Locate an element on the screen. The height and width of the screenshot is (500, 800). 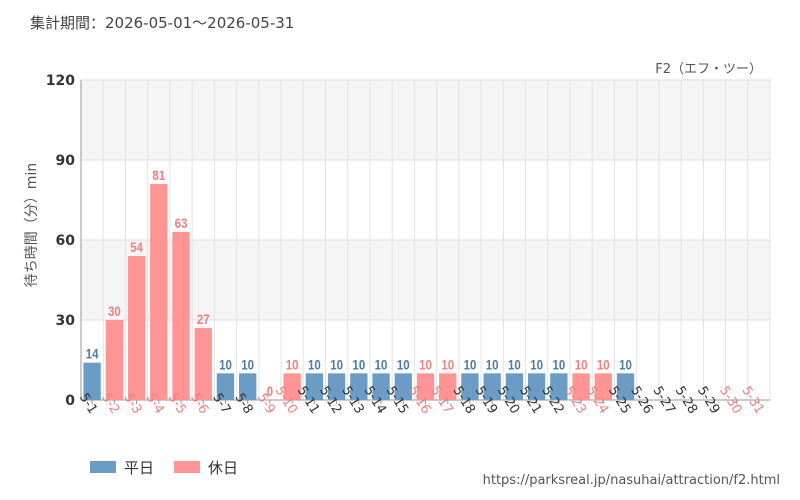
chart-title: F2（エフ・ツー） is located at coordinates (708, 69).